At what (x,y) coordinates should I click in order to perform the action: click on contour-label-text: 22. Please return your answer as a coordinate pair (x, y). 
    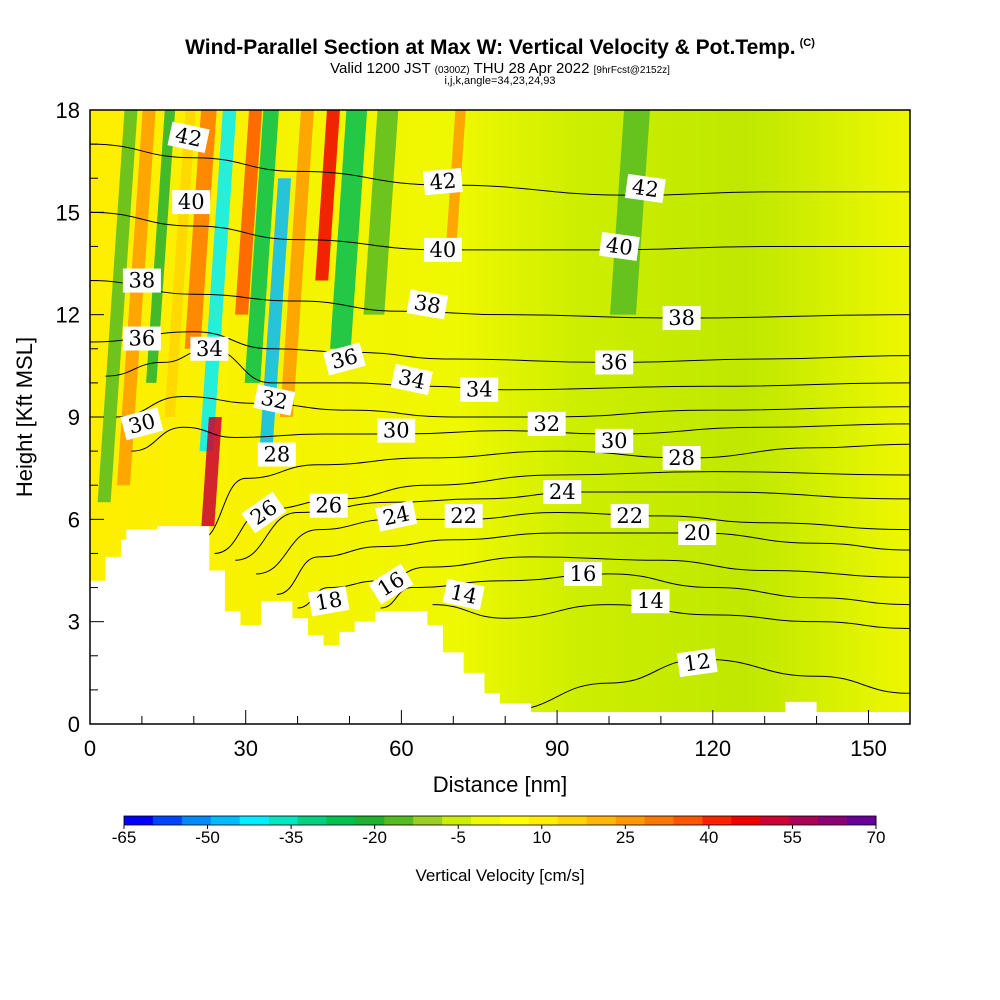
    Looking at the image, I should click on (629, 516).